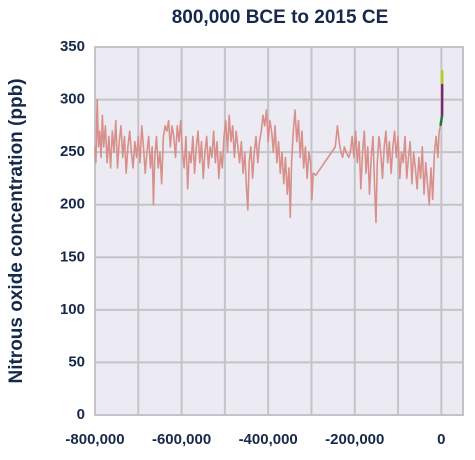 The width and height of the screenshot is (475, 460). I want to click on x-tick-label: -400,000, so click(268, 439).